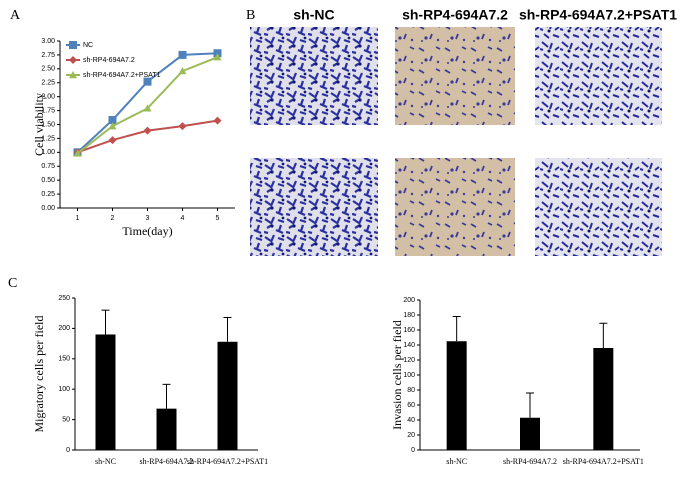 The height and width of the screenshot is (481, 680). What do you see at coordinates (598, 15) in the screenshot?
I see `image-column-label: sh-RP4-694A7.2+PSAT1` at bounding box center [598, 15].